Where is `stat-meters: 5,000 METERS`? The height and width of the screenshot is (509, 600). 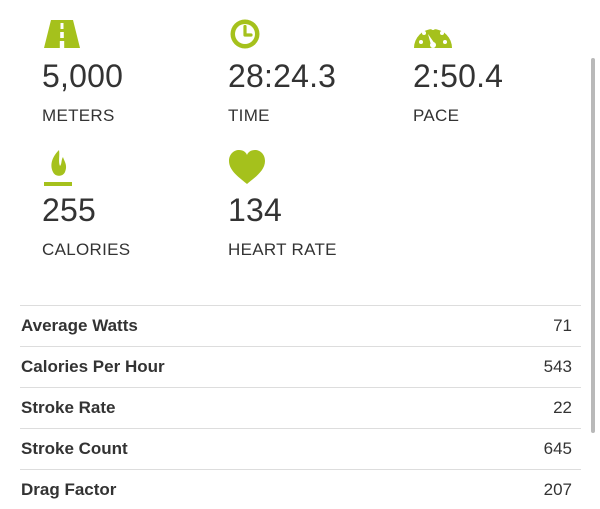
stat-meters: 5,000 METERS is located at coordinates (127, 74).